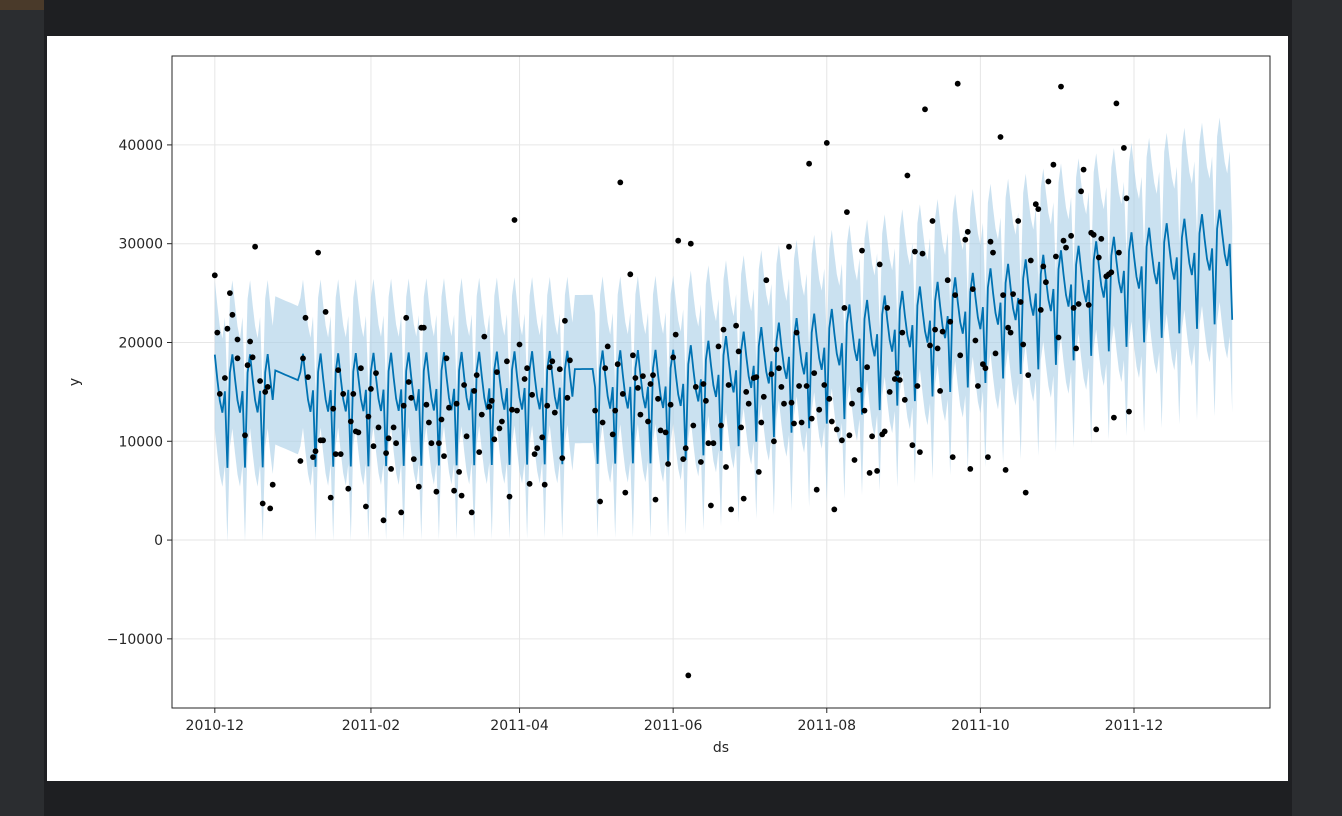 The image size is (1342, 816). What do you see at coordinates (158, 541) in the screenshot?
I see `y-tick-label: 0` at bounding box center [158, 541].